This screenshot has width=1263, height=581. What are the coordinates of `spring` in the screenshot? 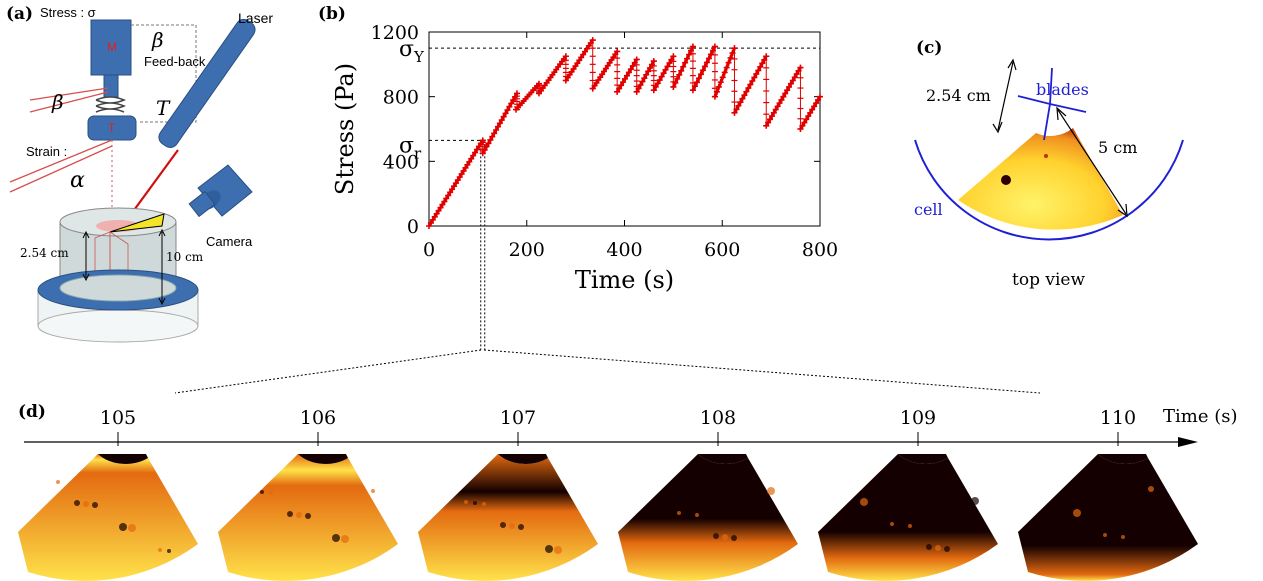 It's located at (110, 104).